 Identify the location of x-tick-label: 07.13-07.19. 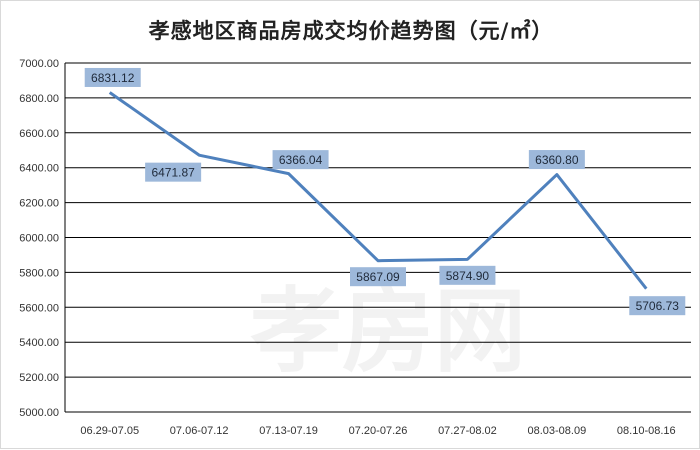
(288, 431).